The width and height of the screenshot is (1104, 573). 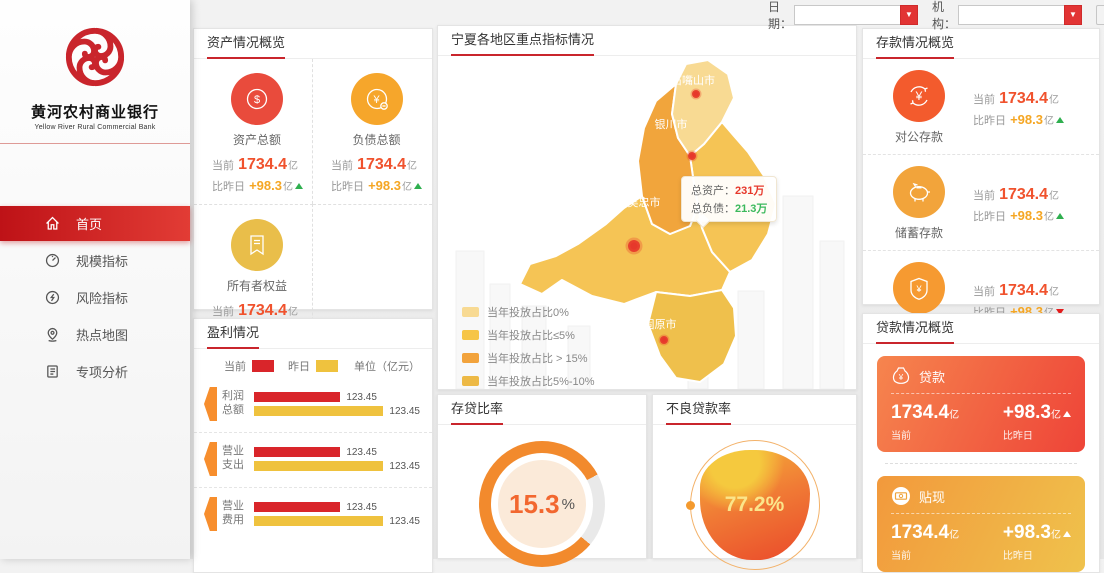 I want to click on panel-title: 存贷比率, so click(x=477, y=410).